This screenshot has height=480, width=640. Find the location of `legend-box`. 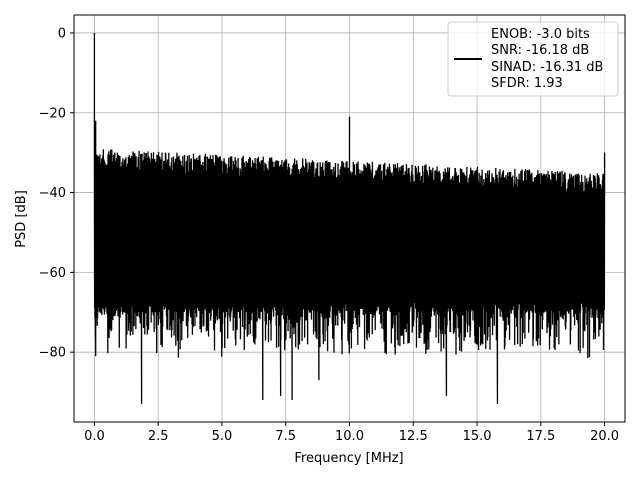

legend-box is located at coordinates (533, 59).